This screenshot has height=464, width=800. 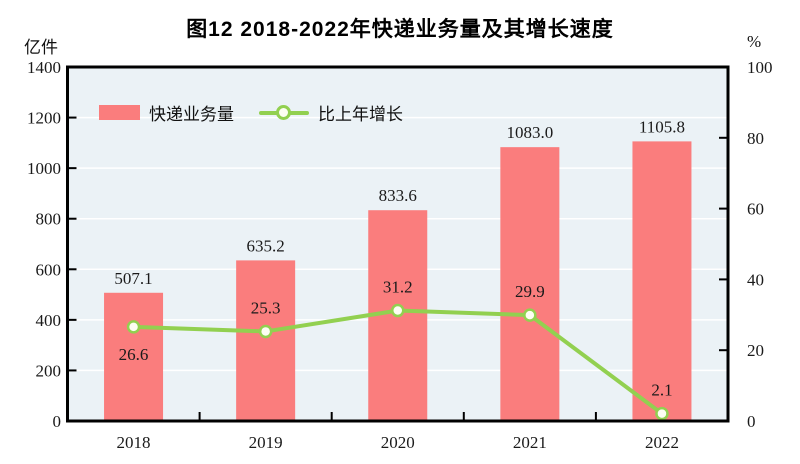 I want to click on right-axis-tick-label: 60, so click(x=755, y=209).